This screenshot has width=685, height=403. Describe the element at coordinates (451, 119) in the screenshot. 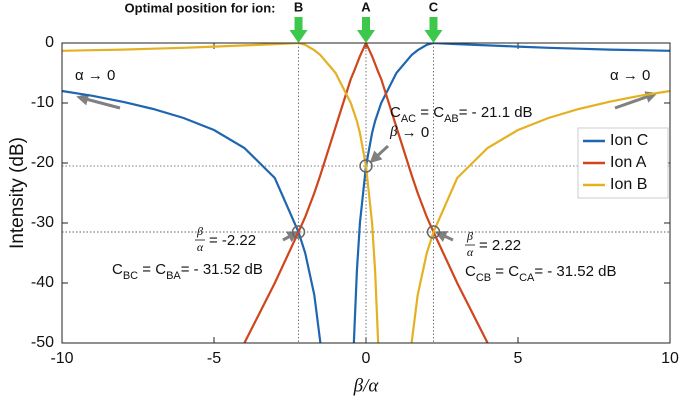

I see `annotation-part: AB` at that location.